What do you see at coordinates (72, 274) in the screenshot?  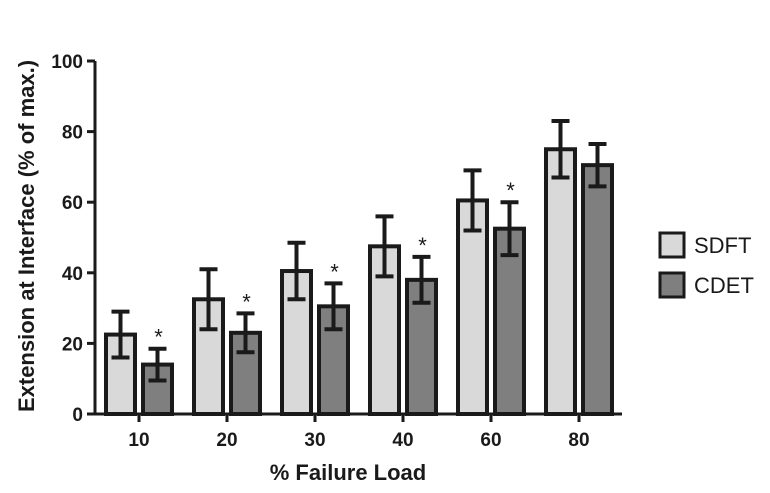 I see `y-tick-label: 40` at bounding box center [72, 274].